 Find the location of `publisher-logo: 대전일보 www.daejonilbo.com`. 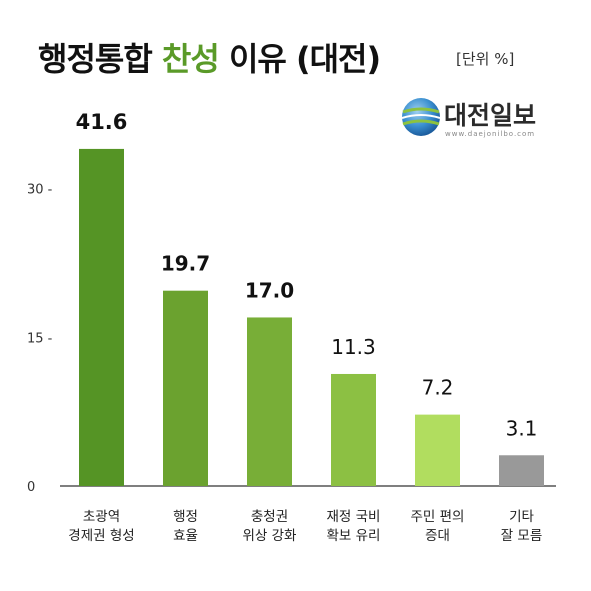

publisher-logo: 대전일보 www.daejonilbo.com is located at coordinates (485, 119).